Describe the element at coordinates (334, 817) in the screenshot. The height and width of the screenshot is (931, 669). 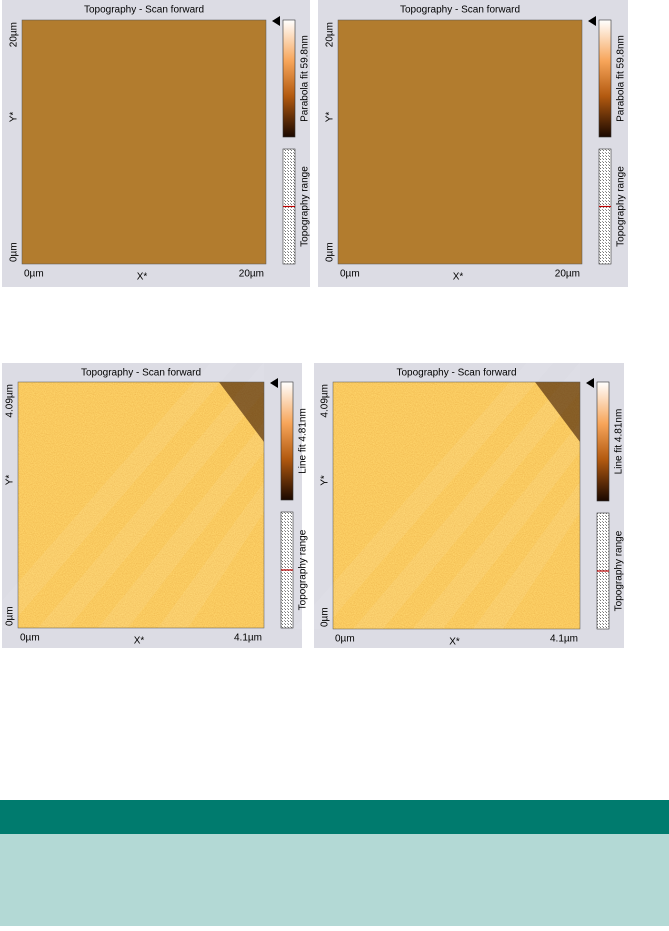
I see `header-band` at that location.